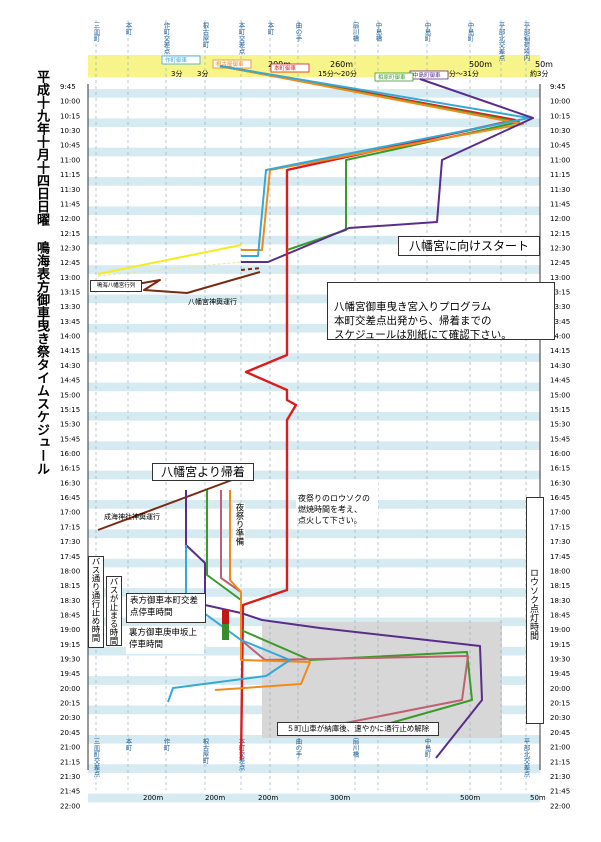  What do you see at coordinates (41, 272) in the screenshot?
I see `page-title: 平成十九年十月十四日日曜 鳴海表方御車曳き祭タイムスケジュール` at bounding box center [41, 272].